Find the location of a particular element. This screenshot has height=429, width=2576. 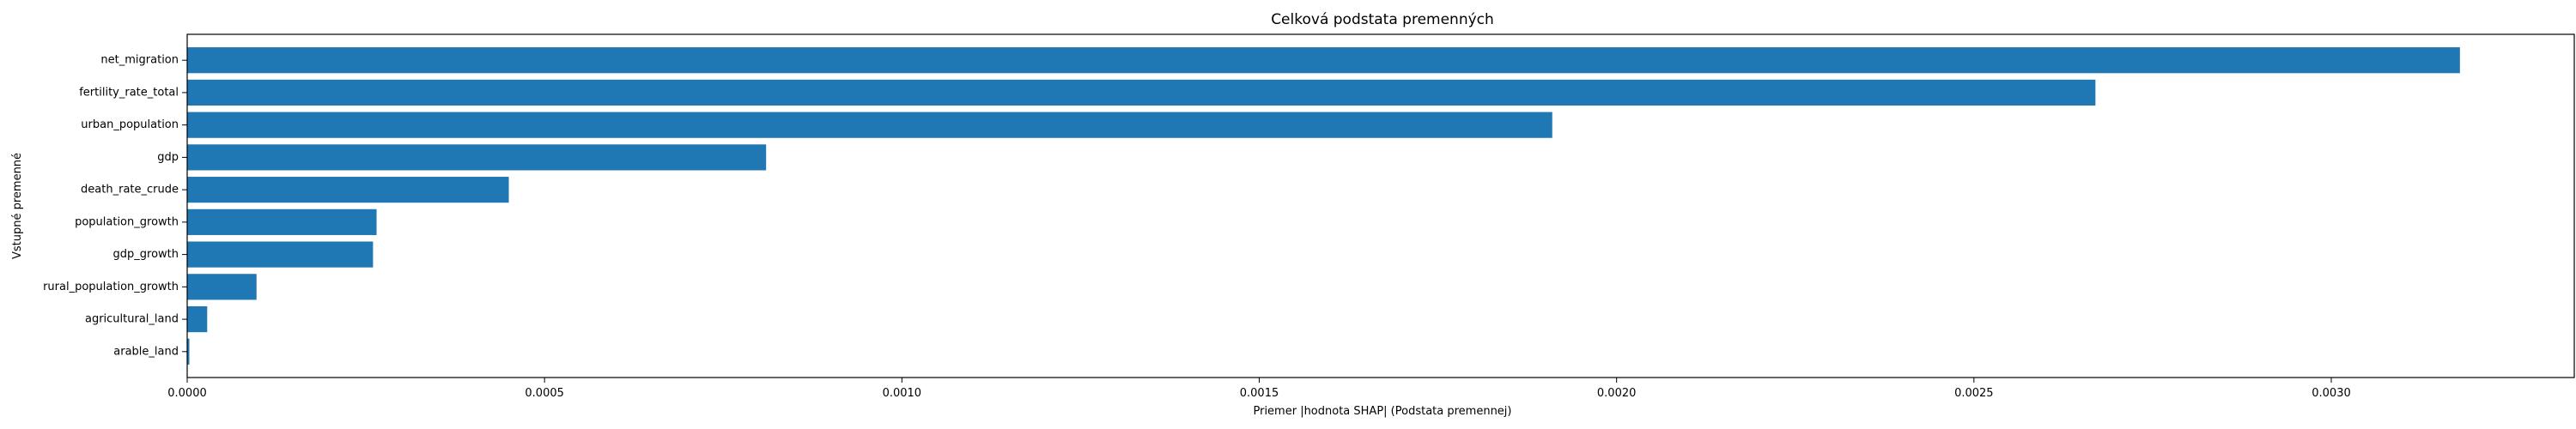

y-tick-label: gdp is located at coordinates (168, 157).